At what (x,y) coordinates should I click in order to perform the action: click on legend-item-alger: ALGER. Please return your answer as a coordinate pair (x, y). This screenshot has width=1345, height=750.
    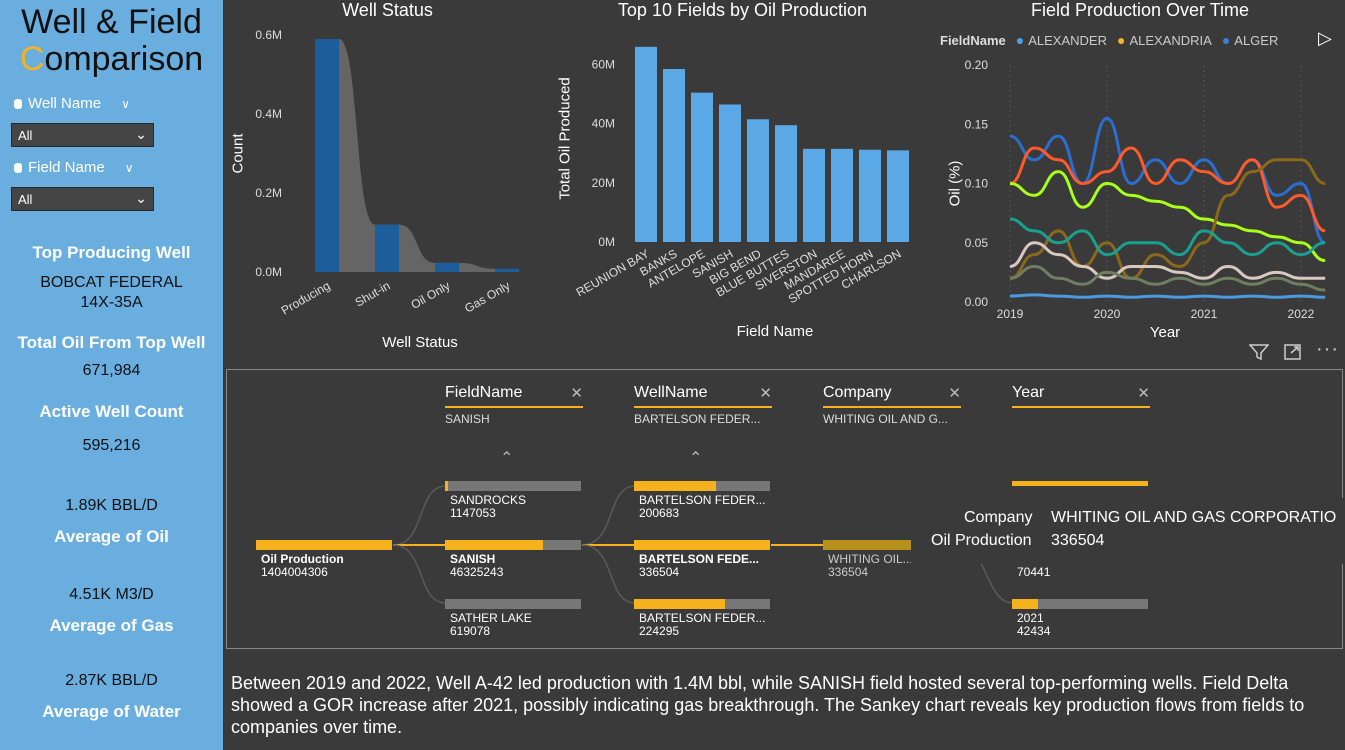
    Looking at the image, I should click on (1256, 40).